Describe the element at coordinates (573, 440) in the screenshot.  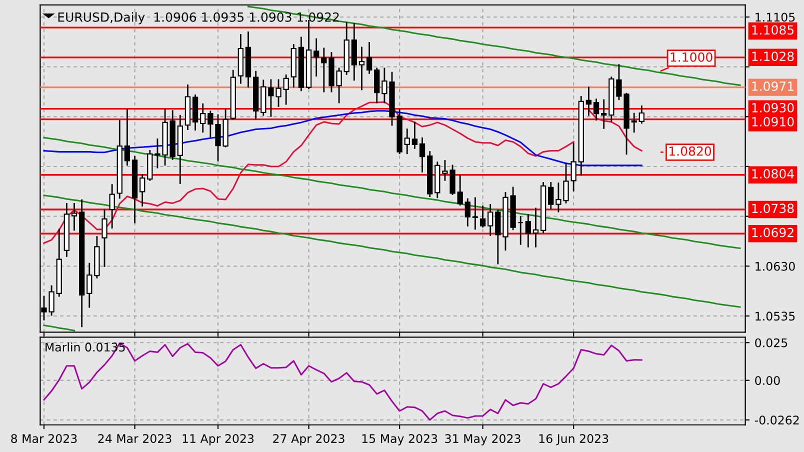
I see `x-tick-label: 16 Jun 2023` at that location.